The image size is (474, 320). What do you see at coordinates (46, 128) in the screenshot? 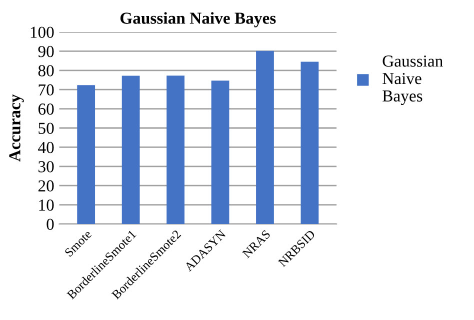
I see `y-tick-label: 50` at bounding box center [46, 128].